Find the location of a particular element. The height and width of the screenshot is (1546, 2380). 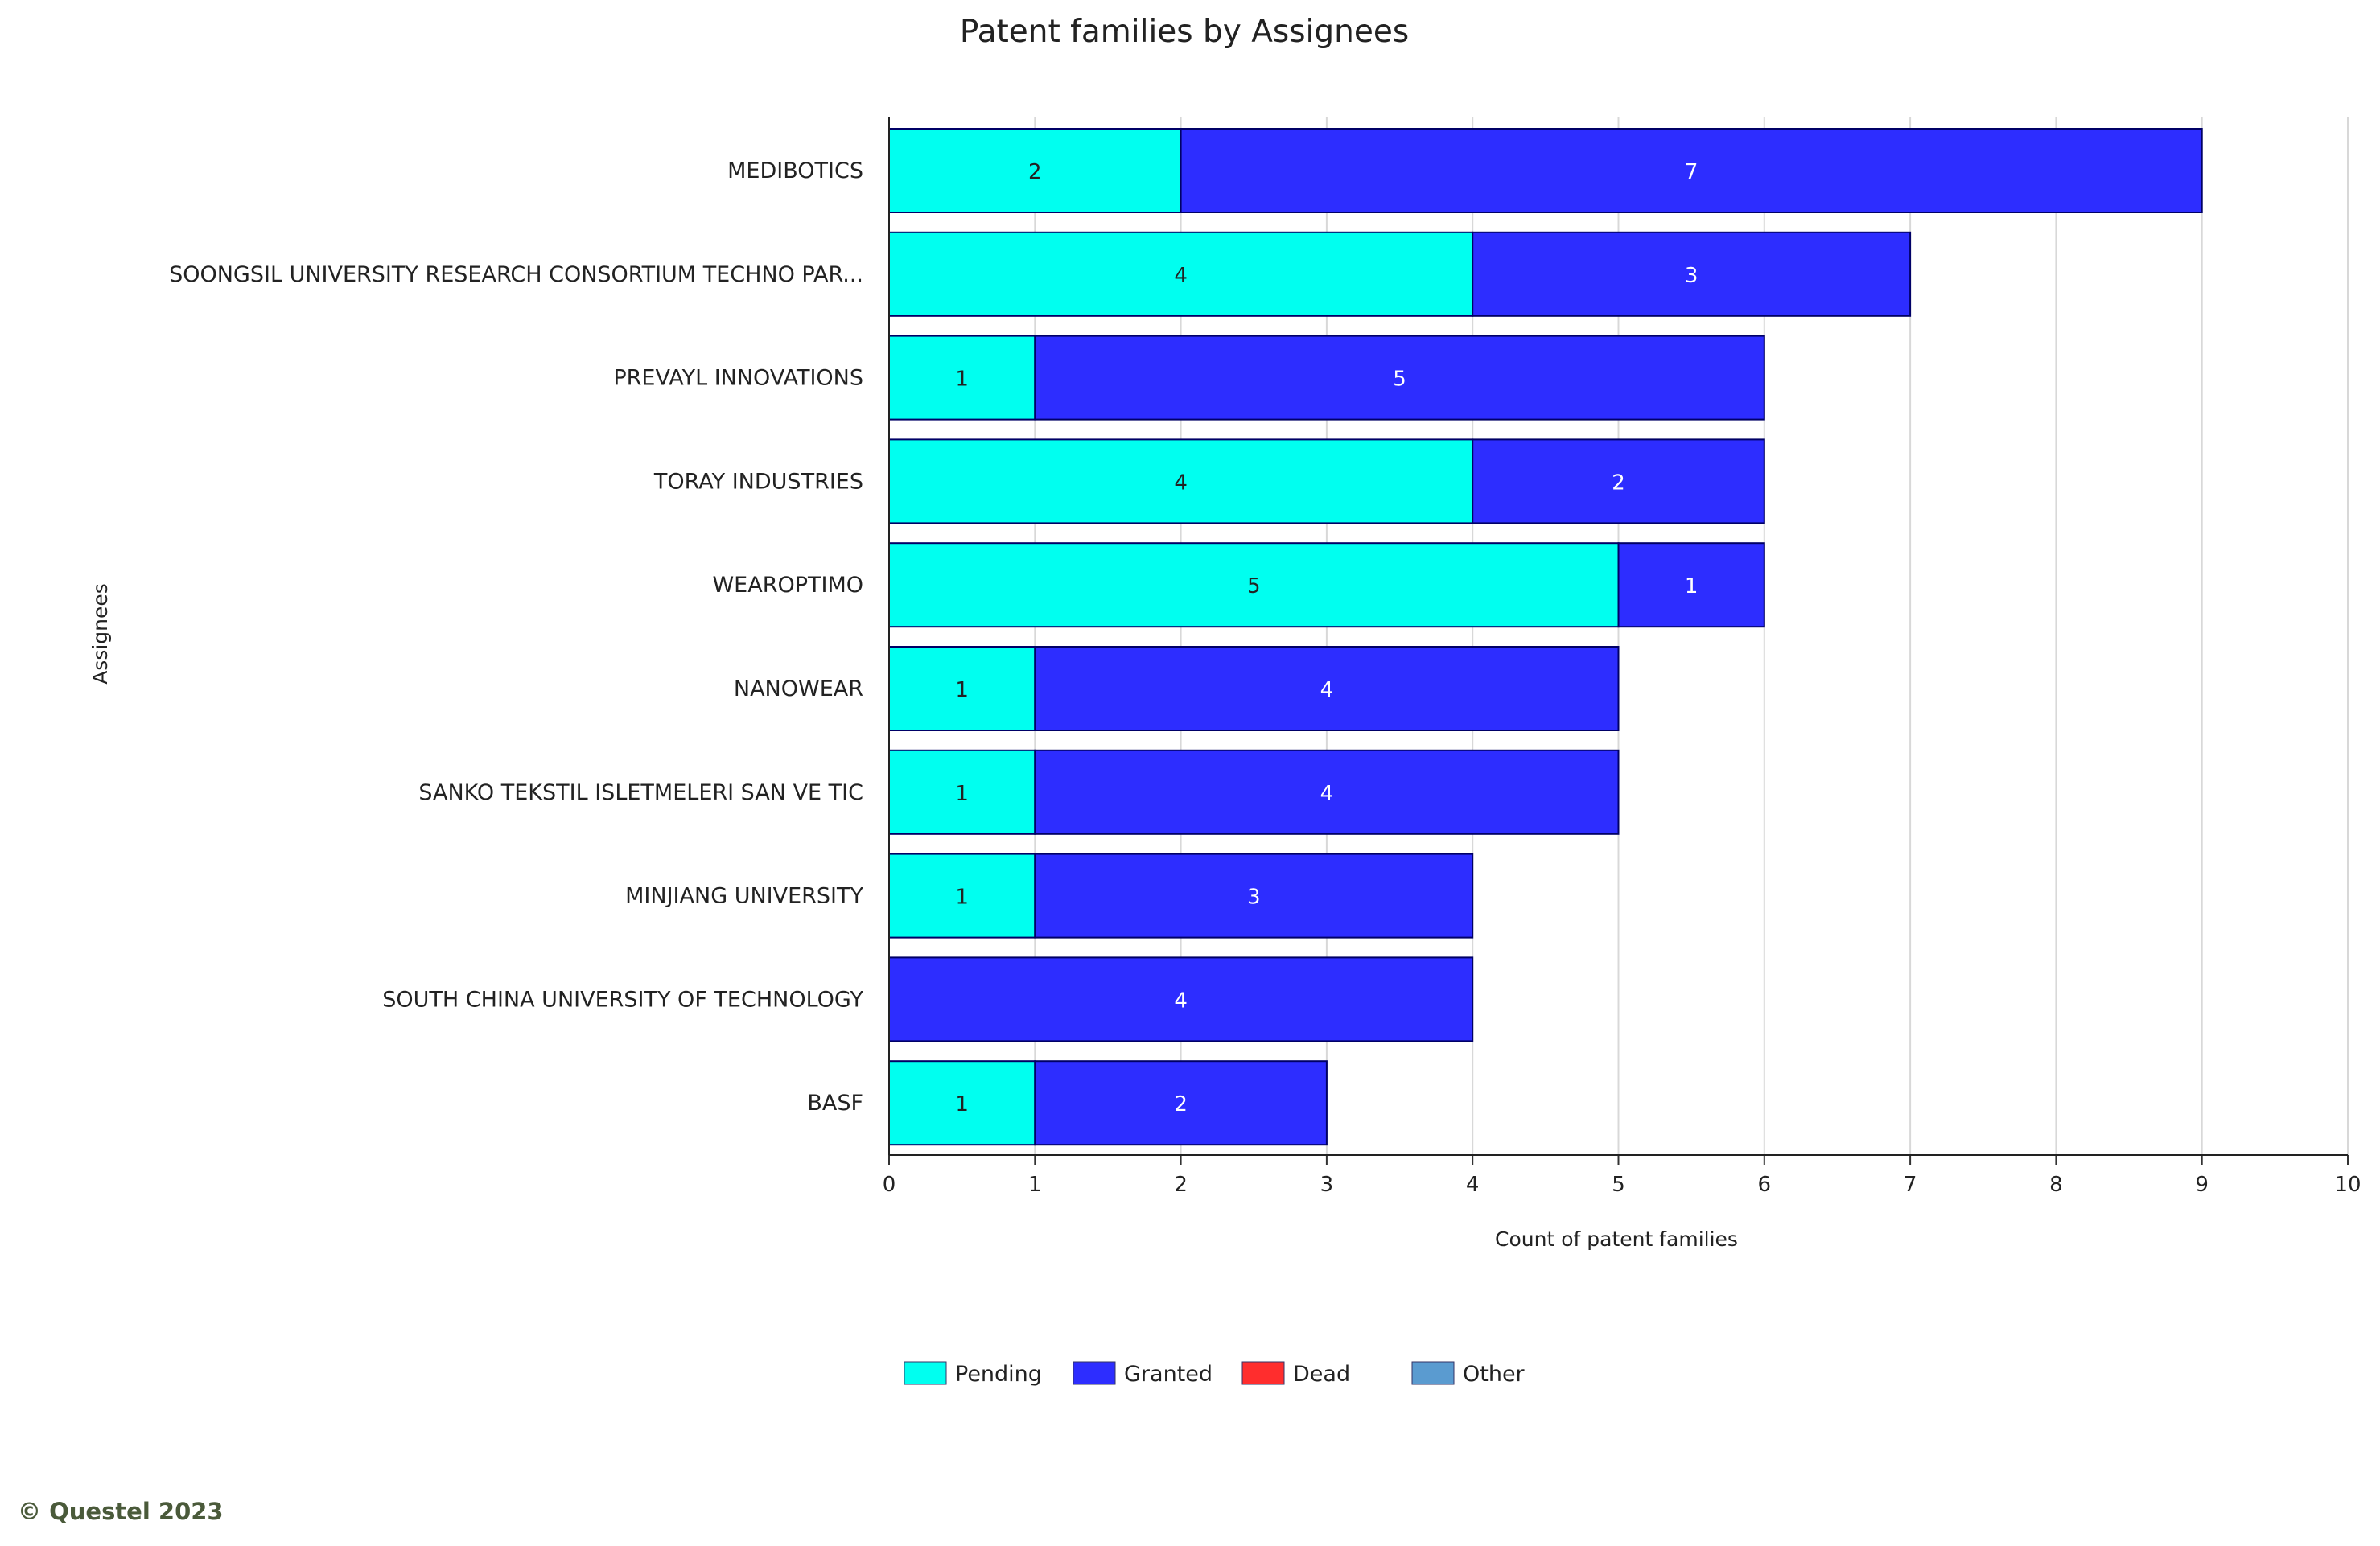

category-label: TORAY INDUSTRIES is located at coordinates (758, 481).